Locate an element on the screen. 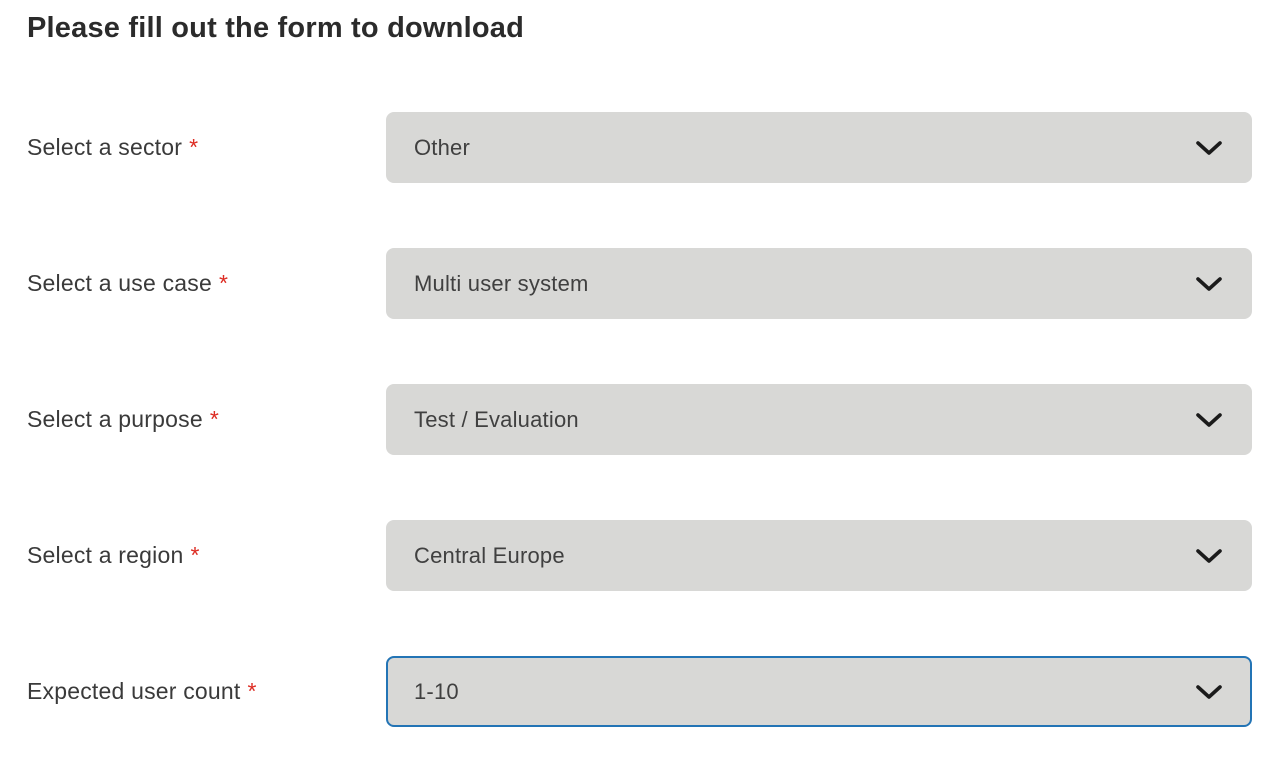  form-row-region: Select a region * Central Europe is located at coordinates (639, 555).